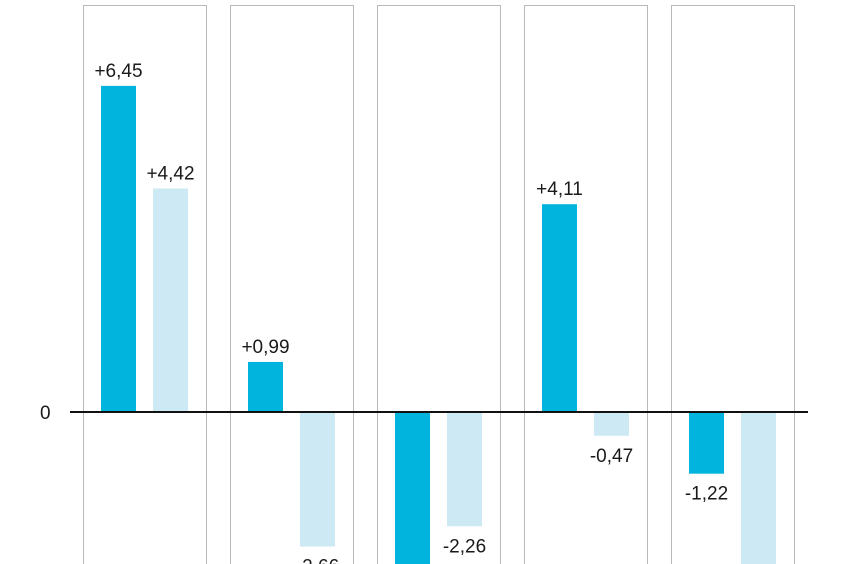 This screenshot has height=564, width=847. What do you see at coordinates (611, 456) in the screenshot?
I see `data-label-series-2-category-4: -0,47` at bounding box center [611, 456].